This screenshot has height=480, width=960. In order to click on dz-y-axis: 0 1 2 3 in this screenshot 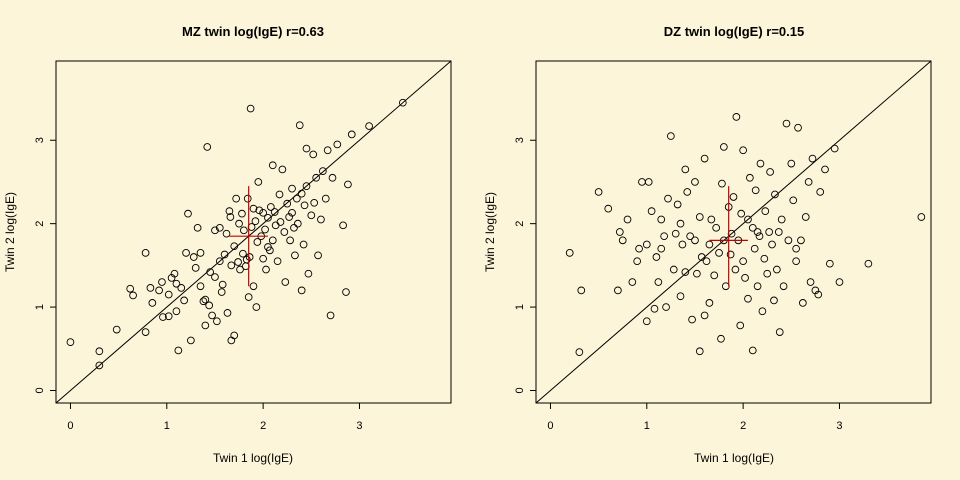, I will do `click(525, 265)`.